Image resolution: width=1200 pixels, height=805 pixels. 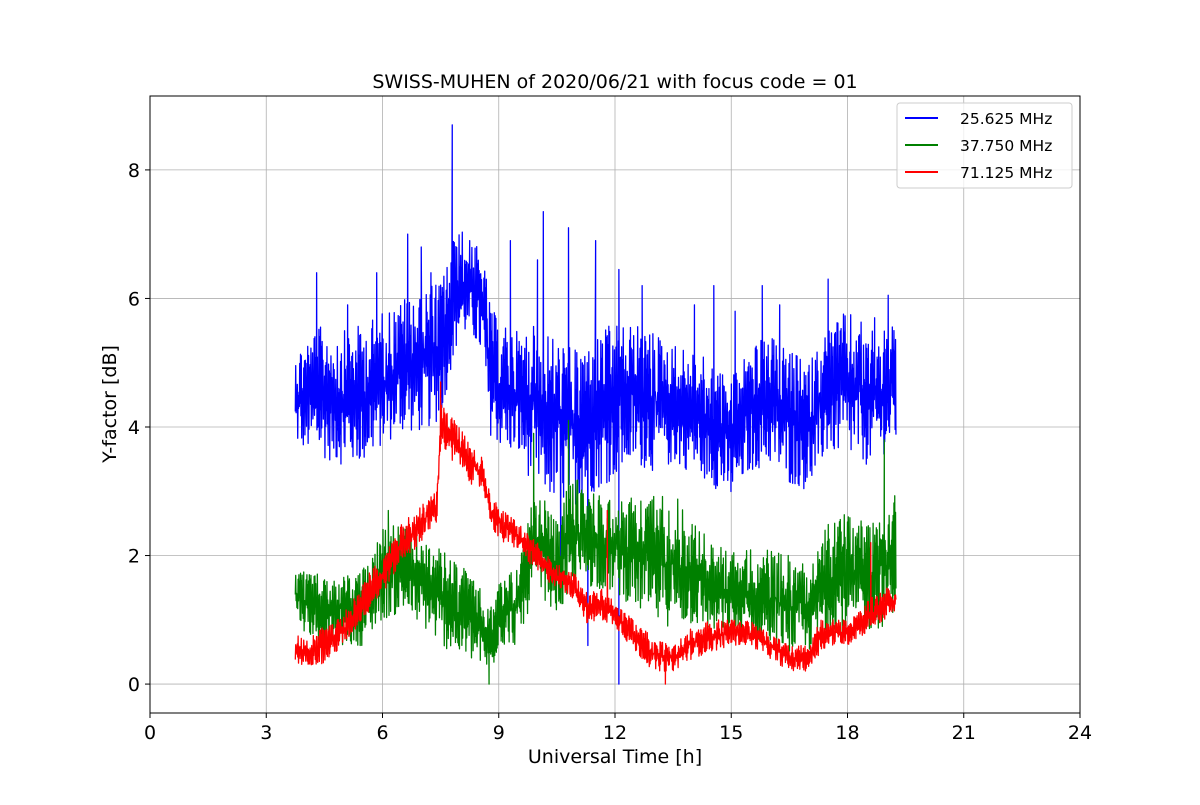 What do you see at coordinates (847, 733) in the screenshot?
I see `x-tick-label: 18` at bounding box center [847, 733].